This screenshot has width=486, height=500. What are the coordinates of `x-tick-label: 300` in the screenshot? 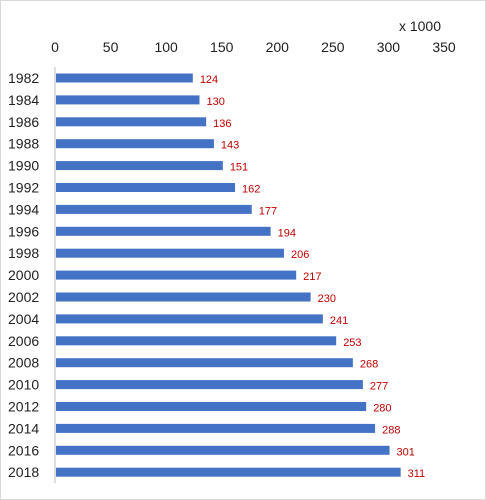 It's located at (389, 47).